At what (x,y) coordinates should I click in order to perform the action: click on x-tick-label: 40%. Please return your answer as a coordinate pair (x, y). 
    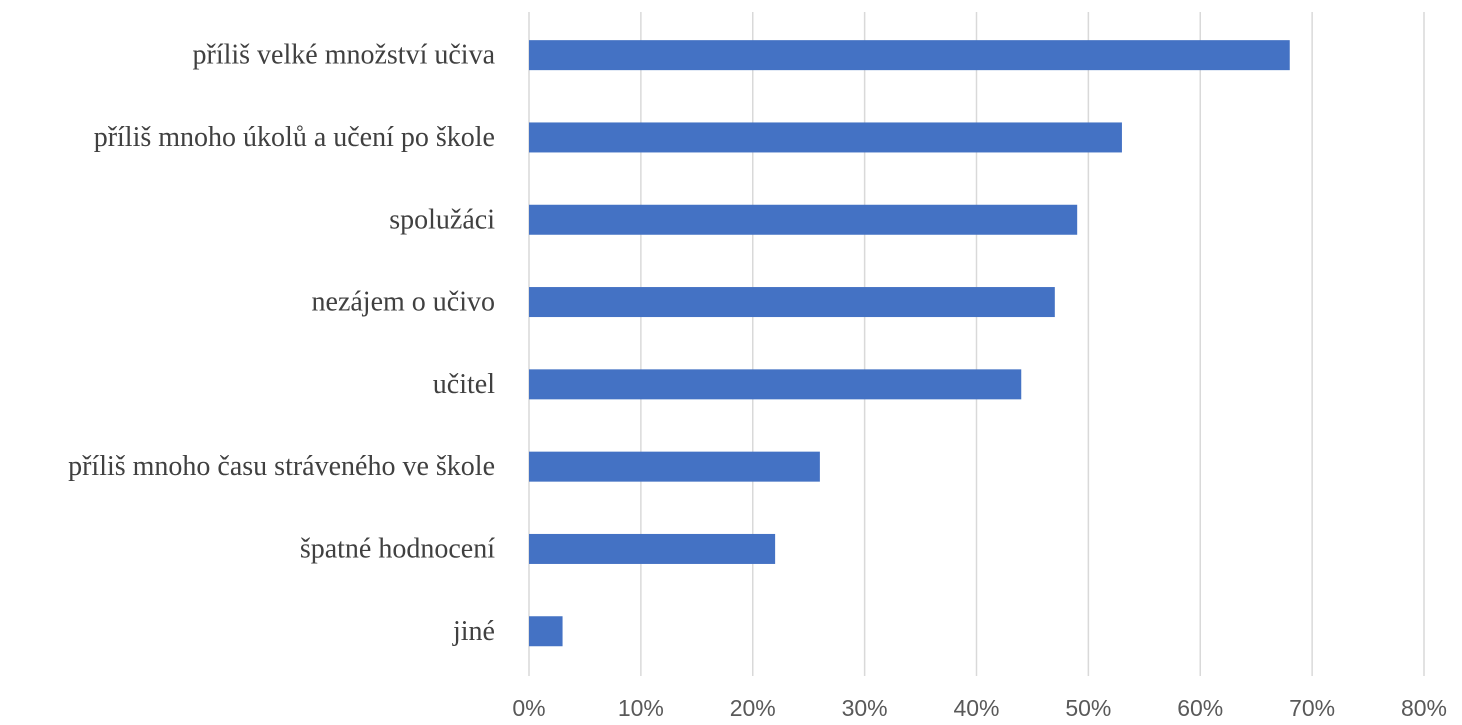
    Looking at the image, I should click on (976, 708).